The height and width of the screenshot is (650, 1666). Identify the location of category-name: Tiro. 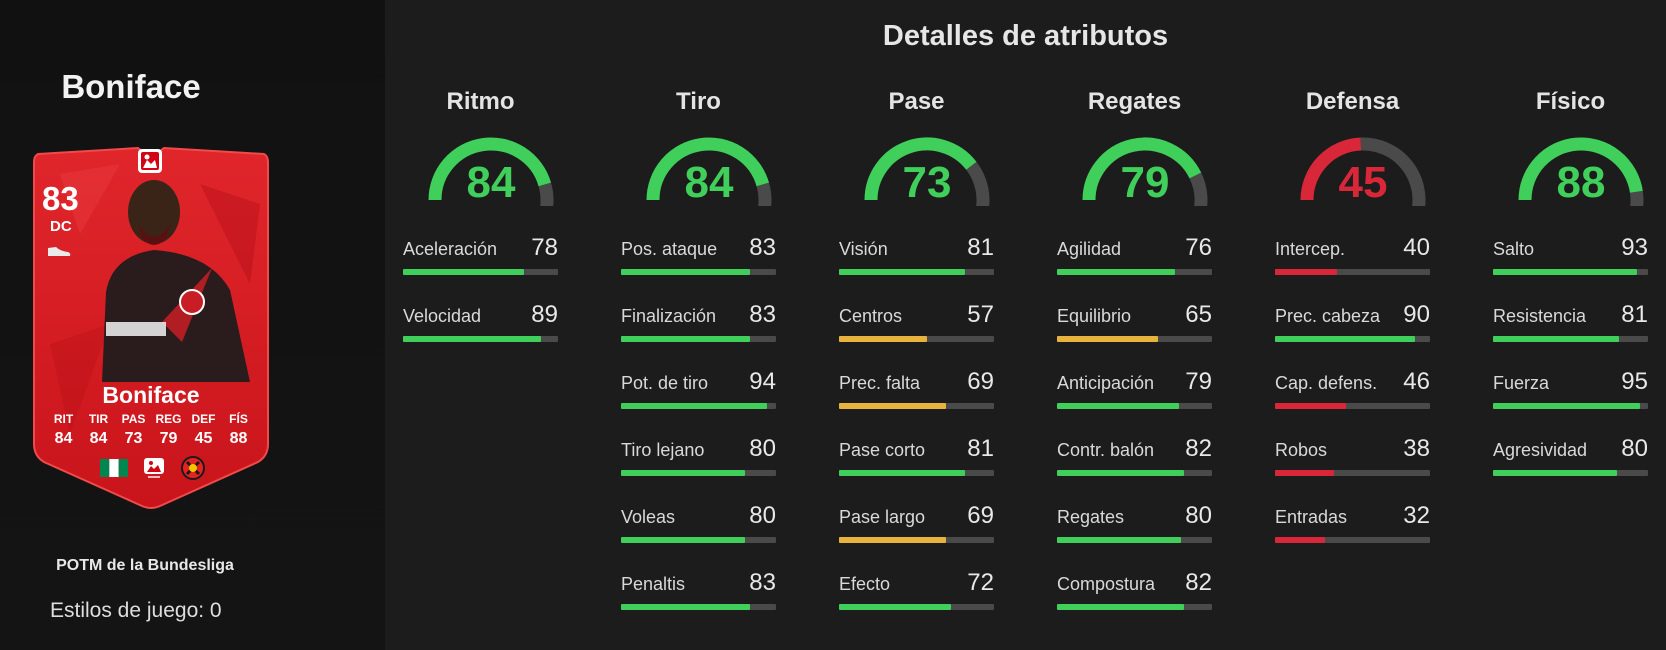
(698, 101).